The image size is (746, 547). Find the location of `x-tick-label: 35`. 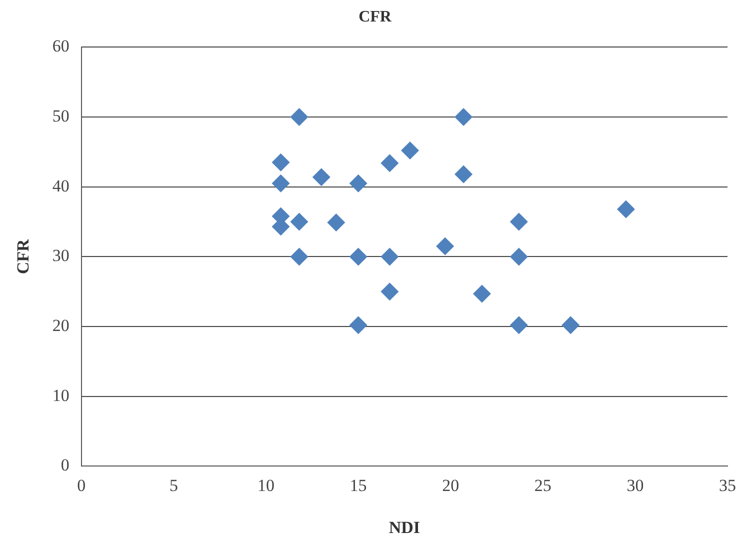

x-tick-label: 35 is located at coordinates (727, 485).